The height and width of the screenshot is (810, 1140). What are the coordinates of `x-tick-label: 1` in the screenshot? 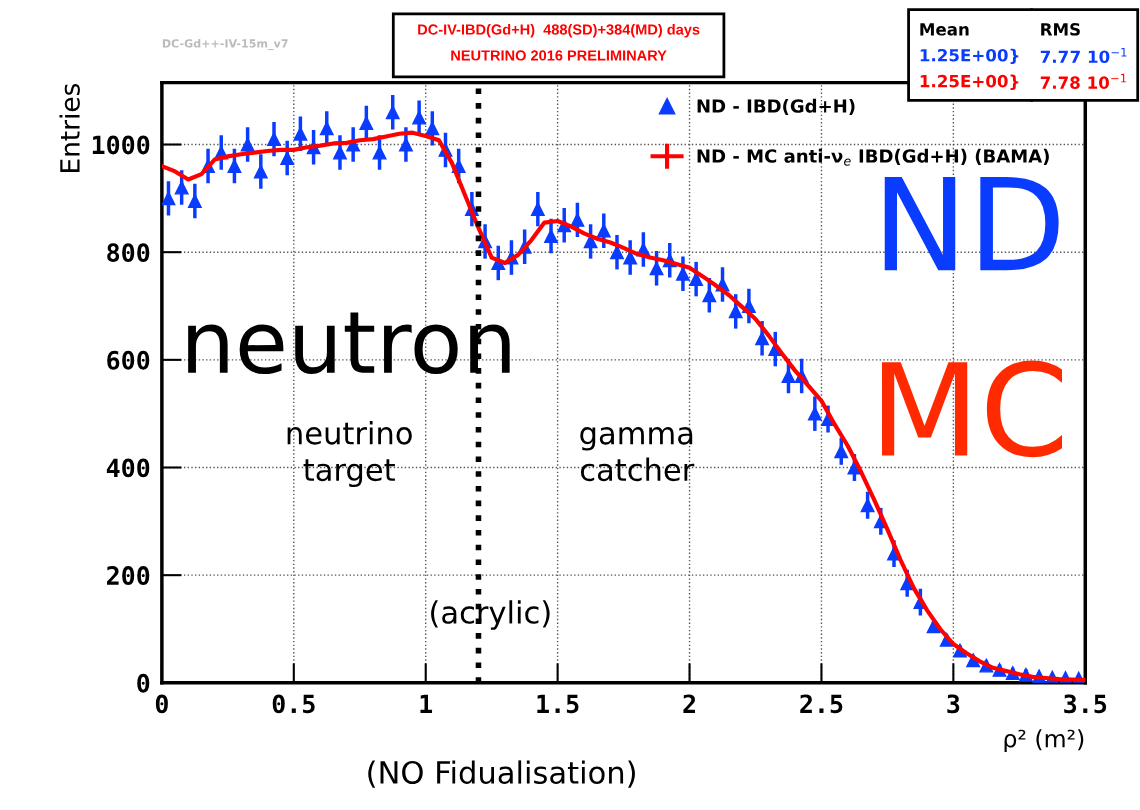 It's located at (426, 703).